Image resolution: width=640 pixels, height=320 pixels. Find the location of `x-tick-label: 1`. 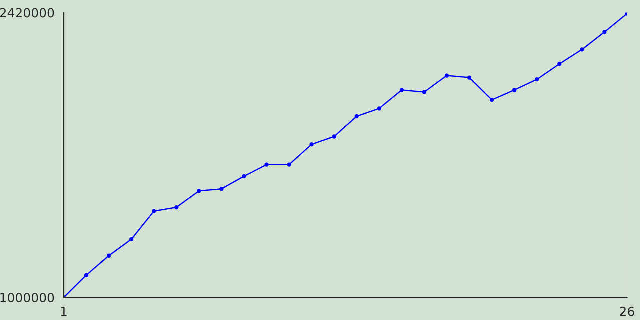

x-tick-label: 1 is located at coordinates (64, 311).